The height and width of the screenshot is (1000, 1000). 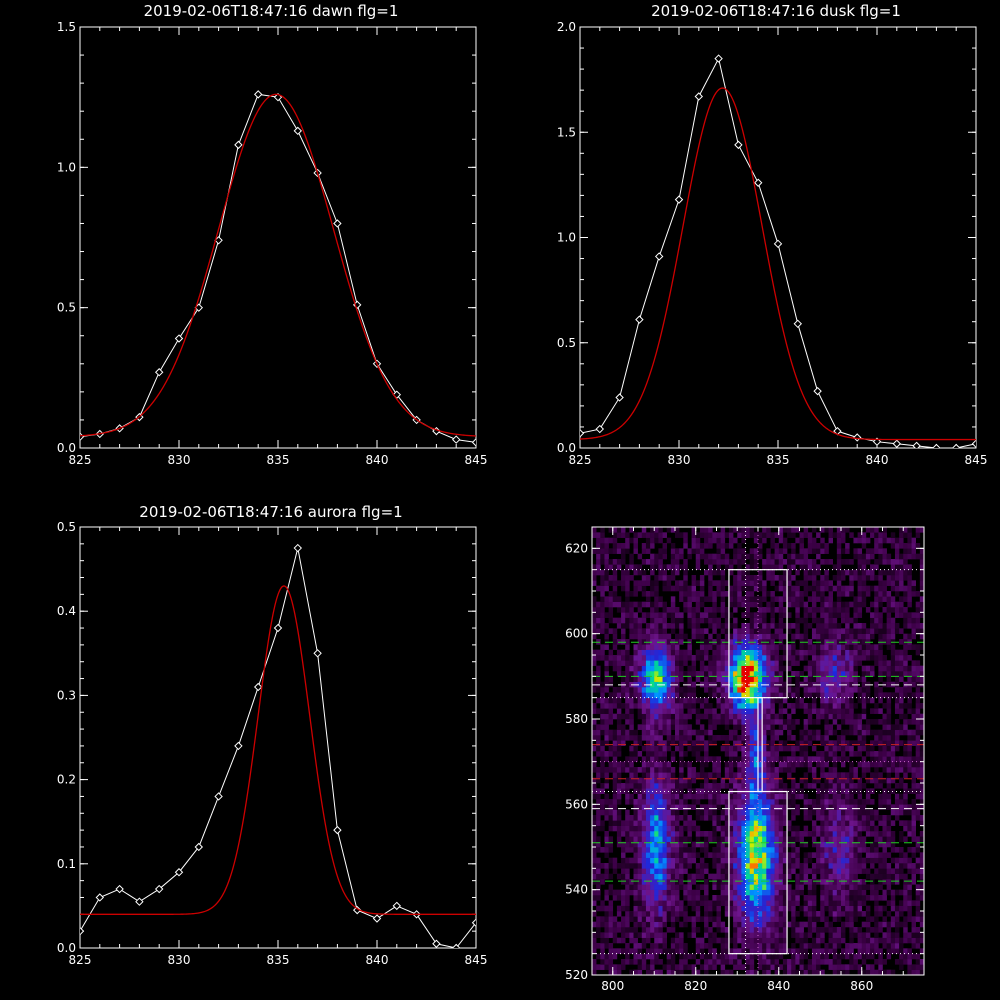 What do you see at coordinates (82, 931) in the screenshot?
I see `data-point` at bounding box center [82, 931].